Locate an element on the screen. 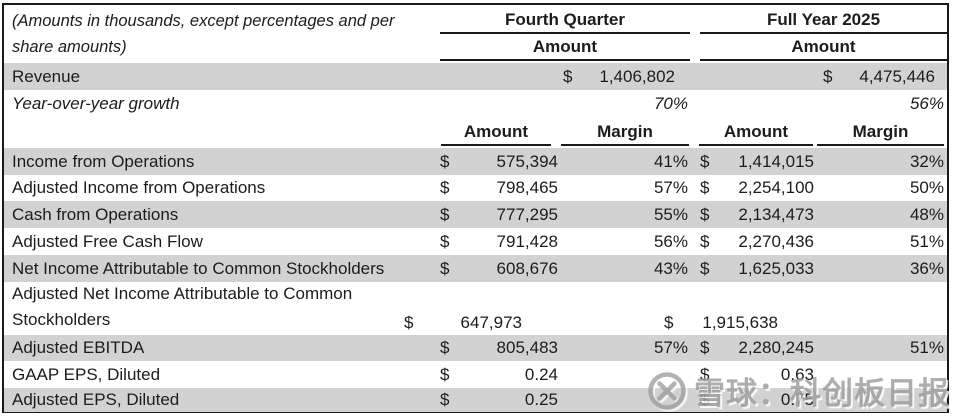  fy-amount-header: Amount is located at coordinates (756, 133).